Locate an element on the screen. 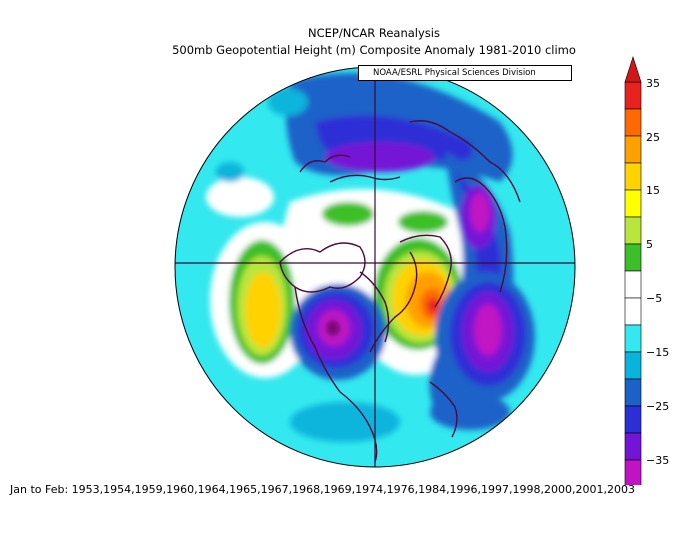  colorbar-label-7: −25 is located at coordinates (658, 406).